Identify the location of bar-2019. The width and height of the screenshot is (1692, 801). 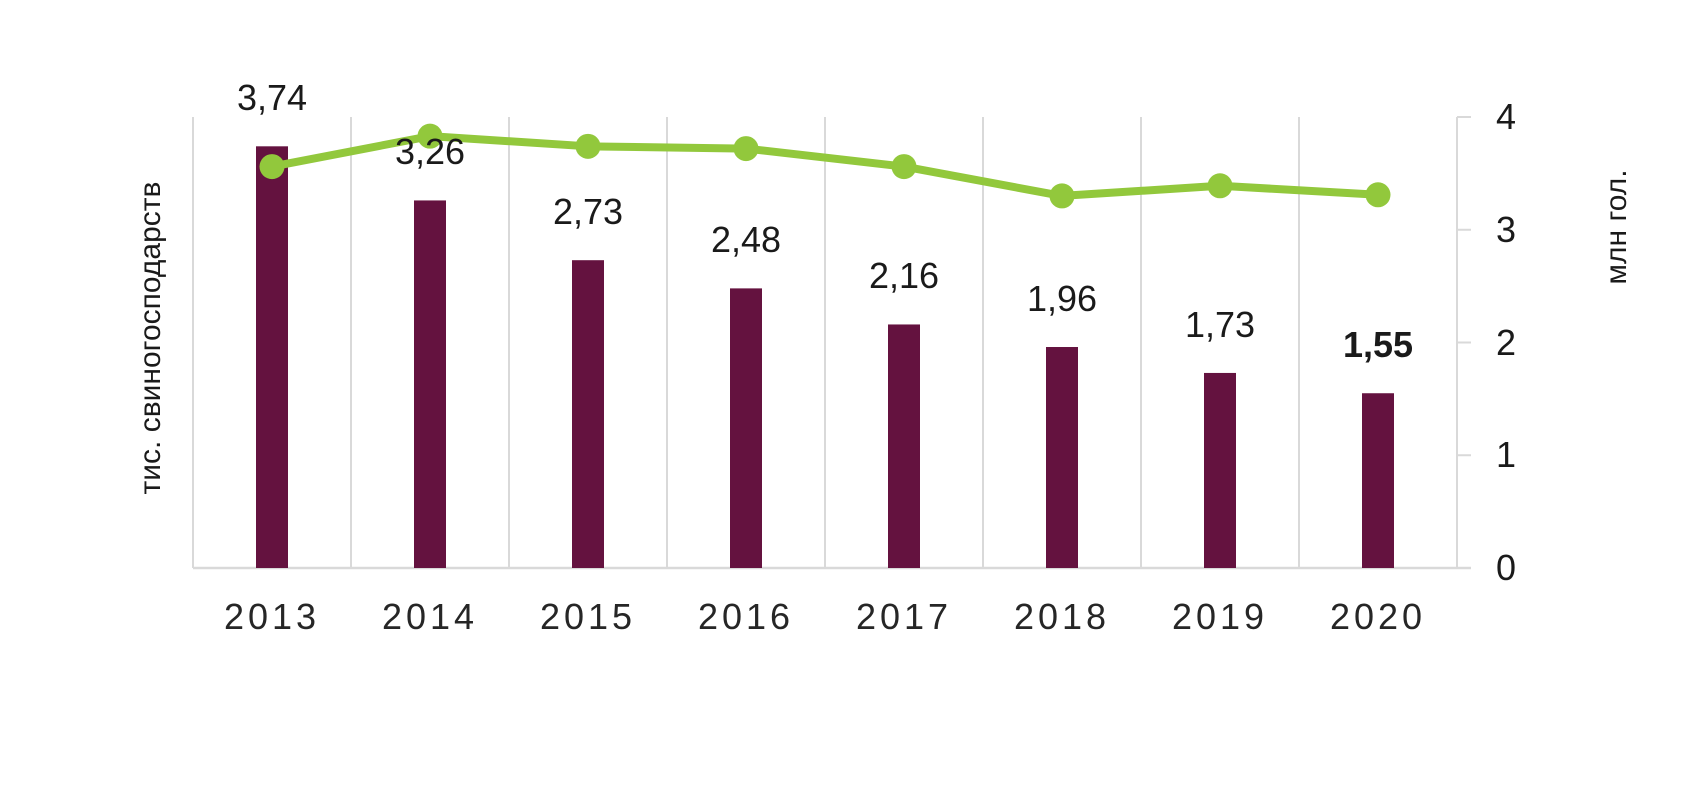
(1220, 470).